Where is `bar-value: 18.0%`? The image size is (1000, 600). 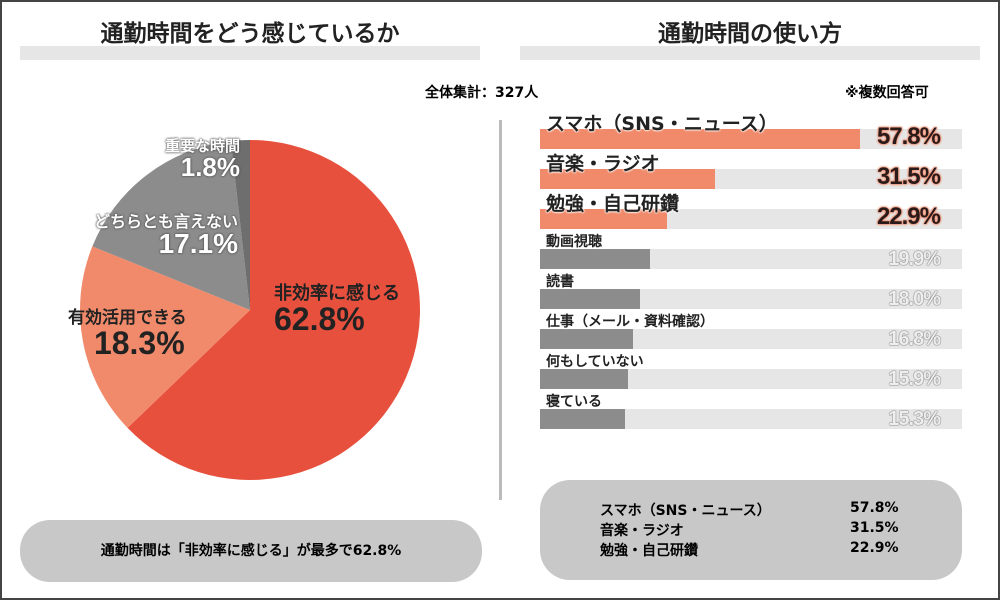 bar-value: 18.0% is located at coordinates (914, 299).